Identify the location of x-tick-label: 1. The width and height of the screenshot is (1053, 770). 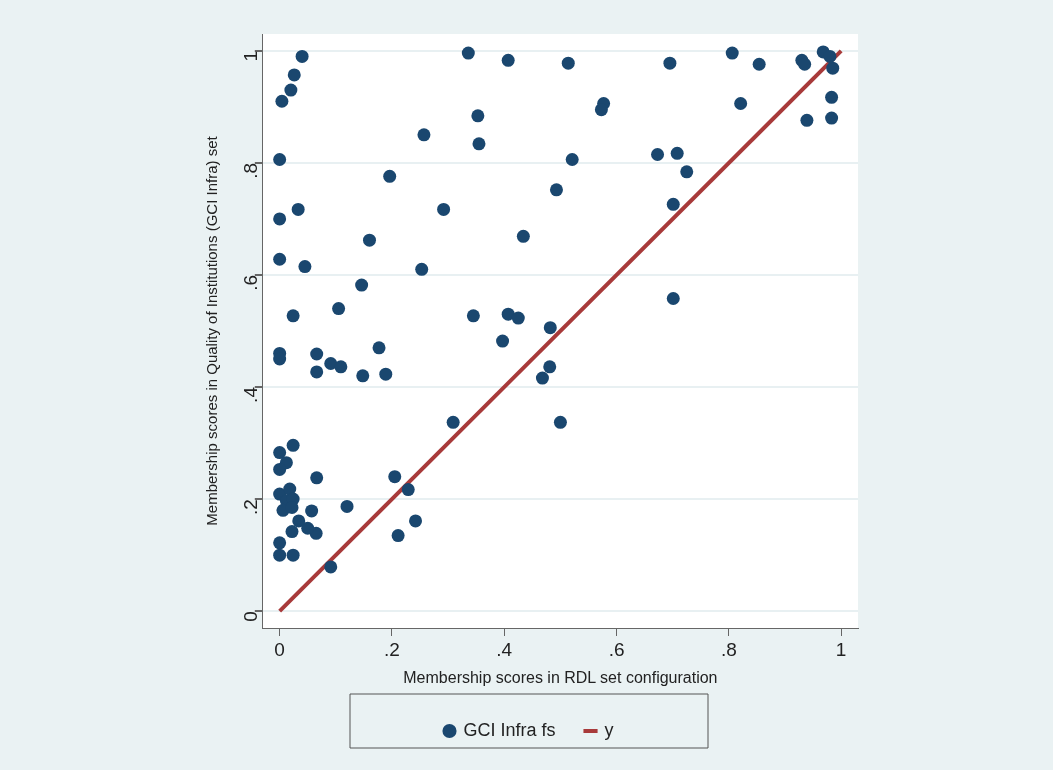
(841, 649).